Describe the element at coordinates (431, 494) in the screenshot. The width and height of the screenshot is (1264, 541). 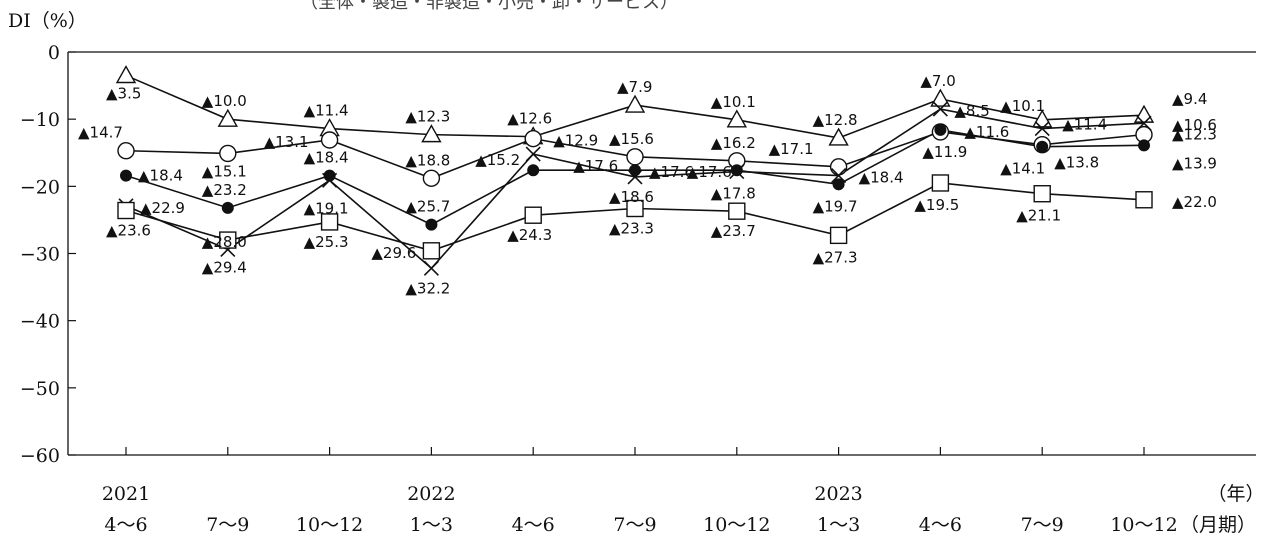
I see `x-year-label: 2022` at that location.